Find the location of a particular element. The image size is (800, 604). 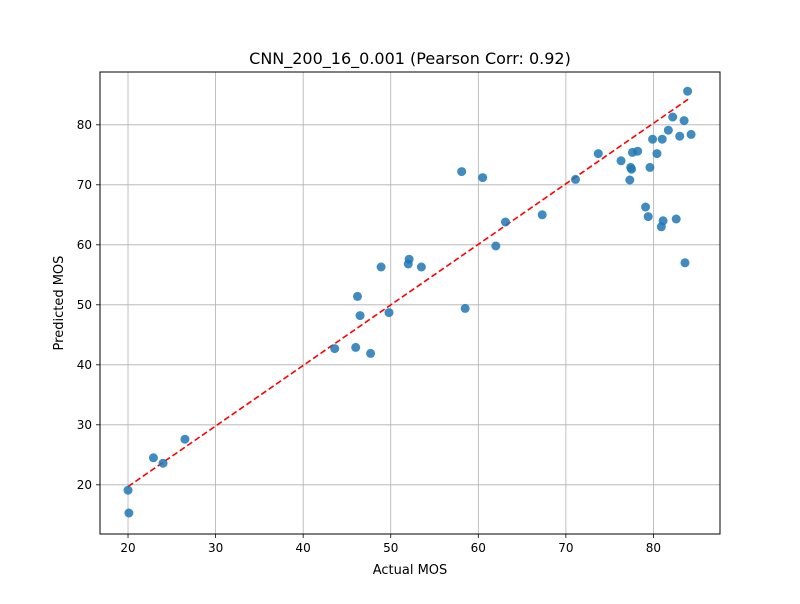

x-tick-label: 40 is located at coordinates (303, 548).